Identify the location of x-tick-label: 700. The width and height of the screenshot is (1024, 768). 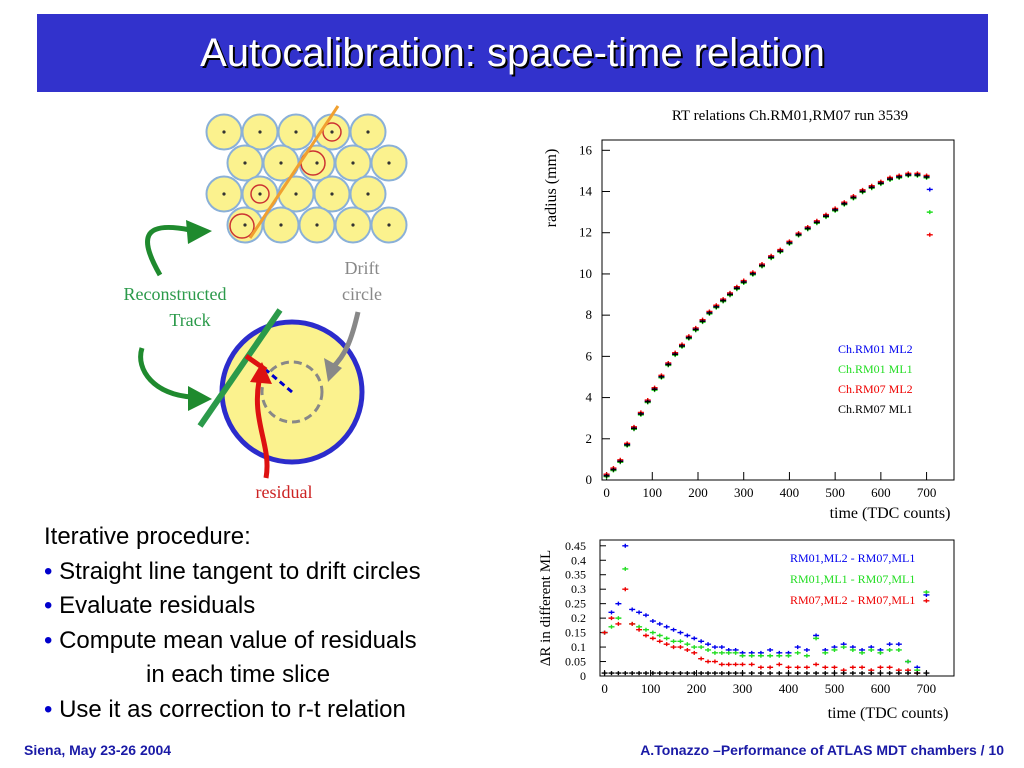
(927, 688).